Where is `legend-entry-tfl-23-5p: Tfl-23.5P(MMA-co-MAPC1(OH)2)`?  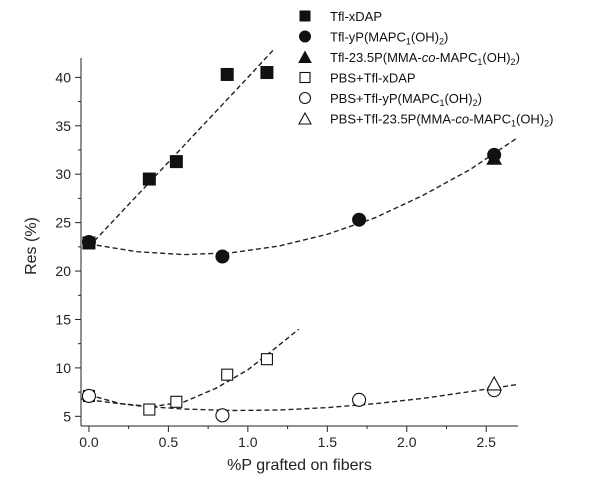
legend-entry-tfl-23-5p: Tfl-23.5P(MMA-co-MAPC1(OH)2) is located at coordinates (409, 58).